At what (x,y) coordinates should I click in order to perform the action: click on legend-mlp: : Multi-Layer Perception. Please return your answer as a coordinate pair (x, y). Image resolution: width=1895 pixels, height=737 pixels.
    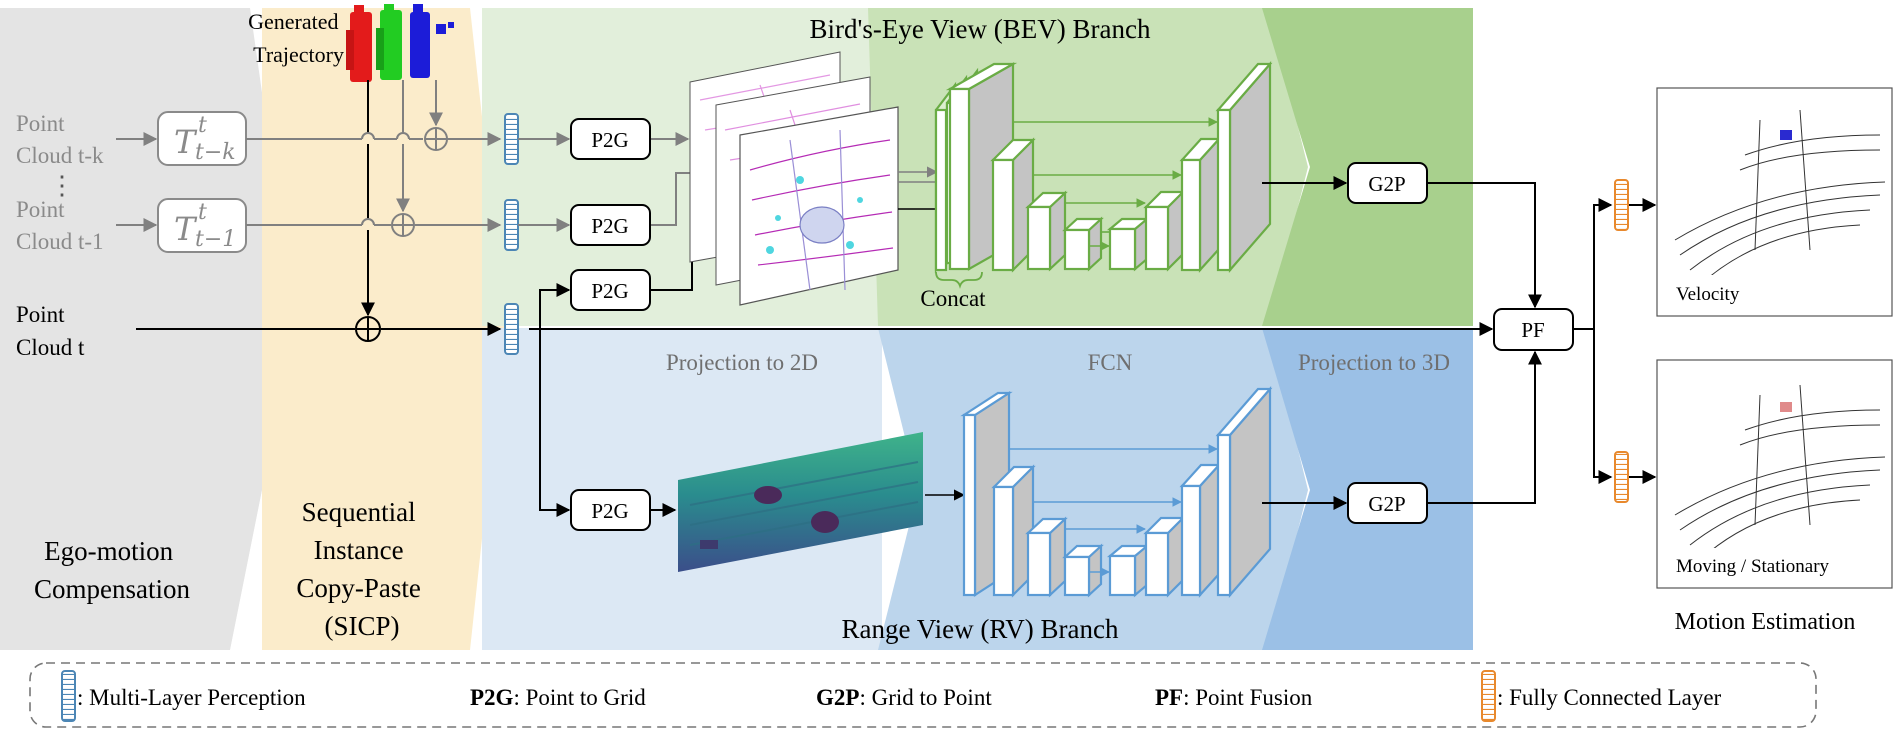
    Looking at the image, I should click on (191, 697).